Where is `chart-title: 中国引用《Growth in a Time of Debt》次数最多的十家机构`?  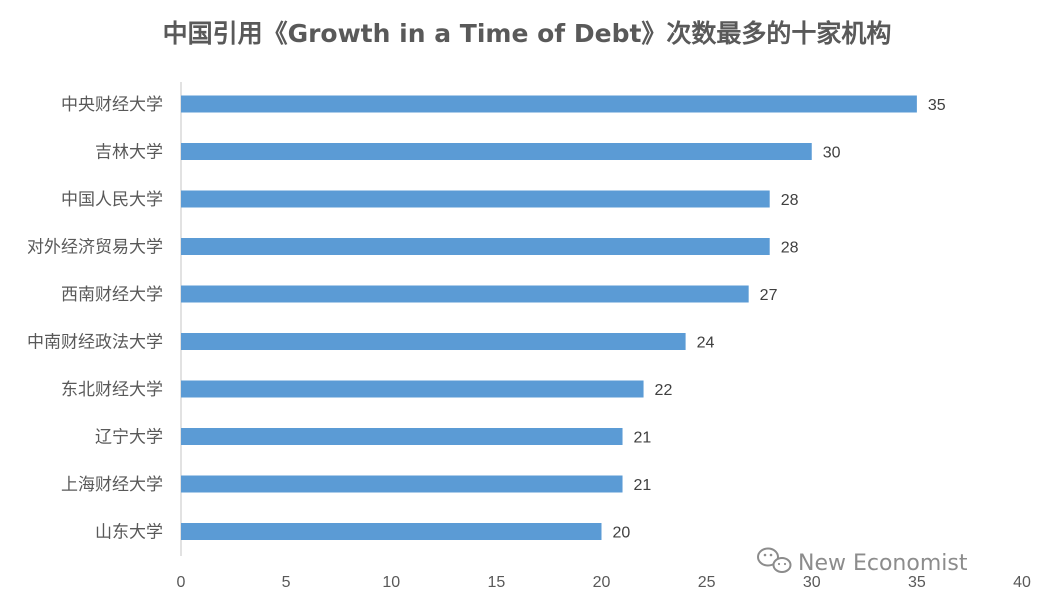 chart-title: 中国引用《Growth in a Time of Debt》次数最多的十家机构 is located at coordinates (527, 33).